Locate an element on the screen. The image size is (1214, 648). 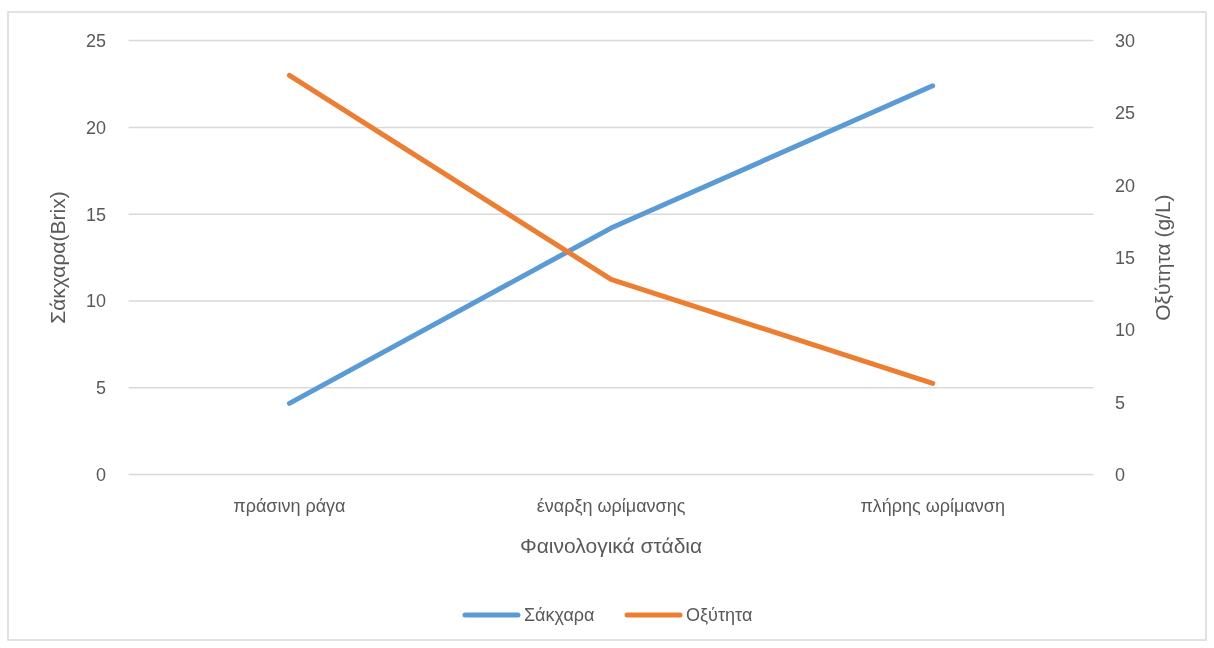
y-tick-label: 5 is located at coordinates (100, 388).